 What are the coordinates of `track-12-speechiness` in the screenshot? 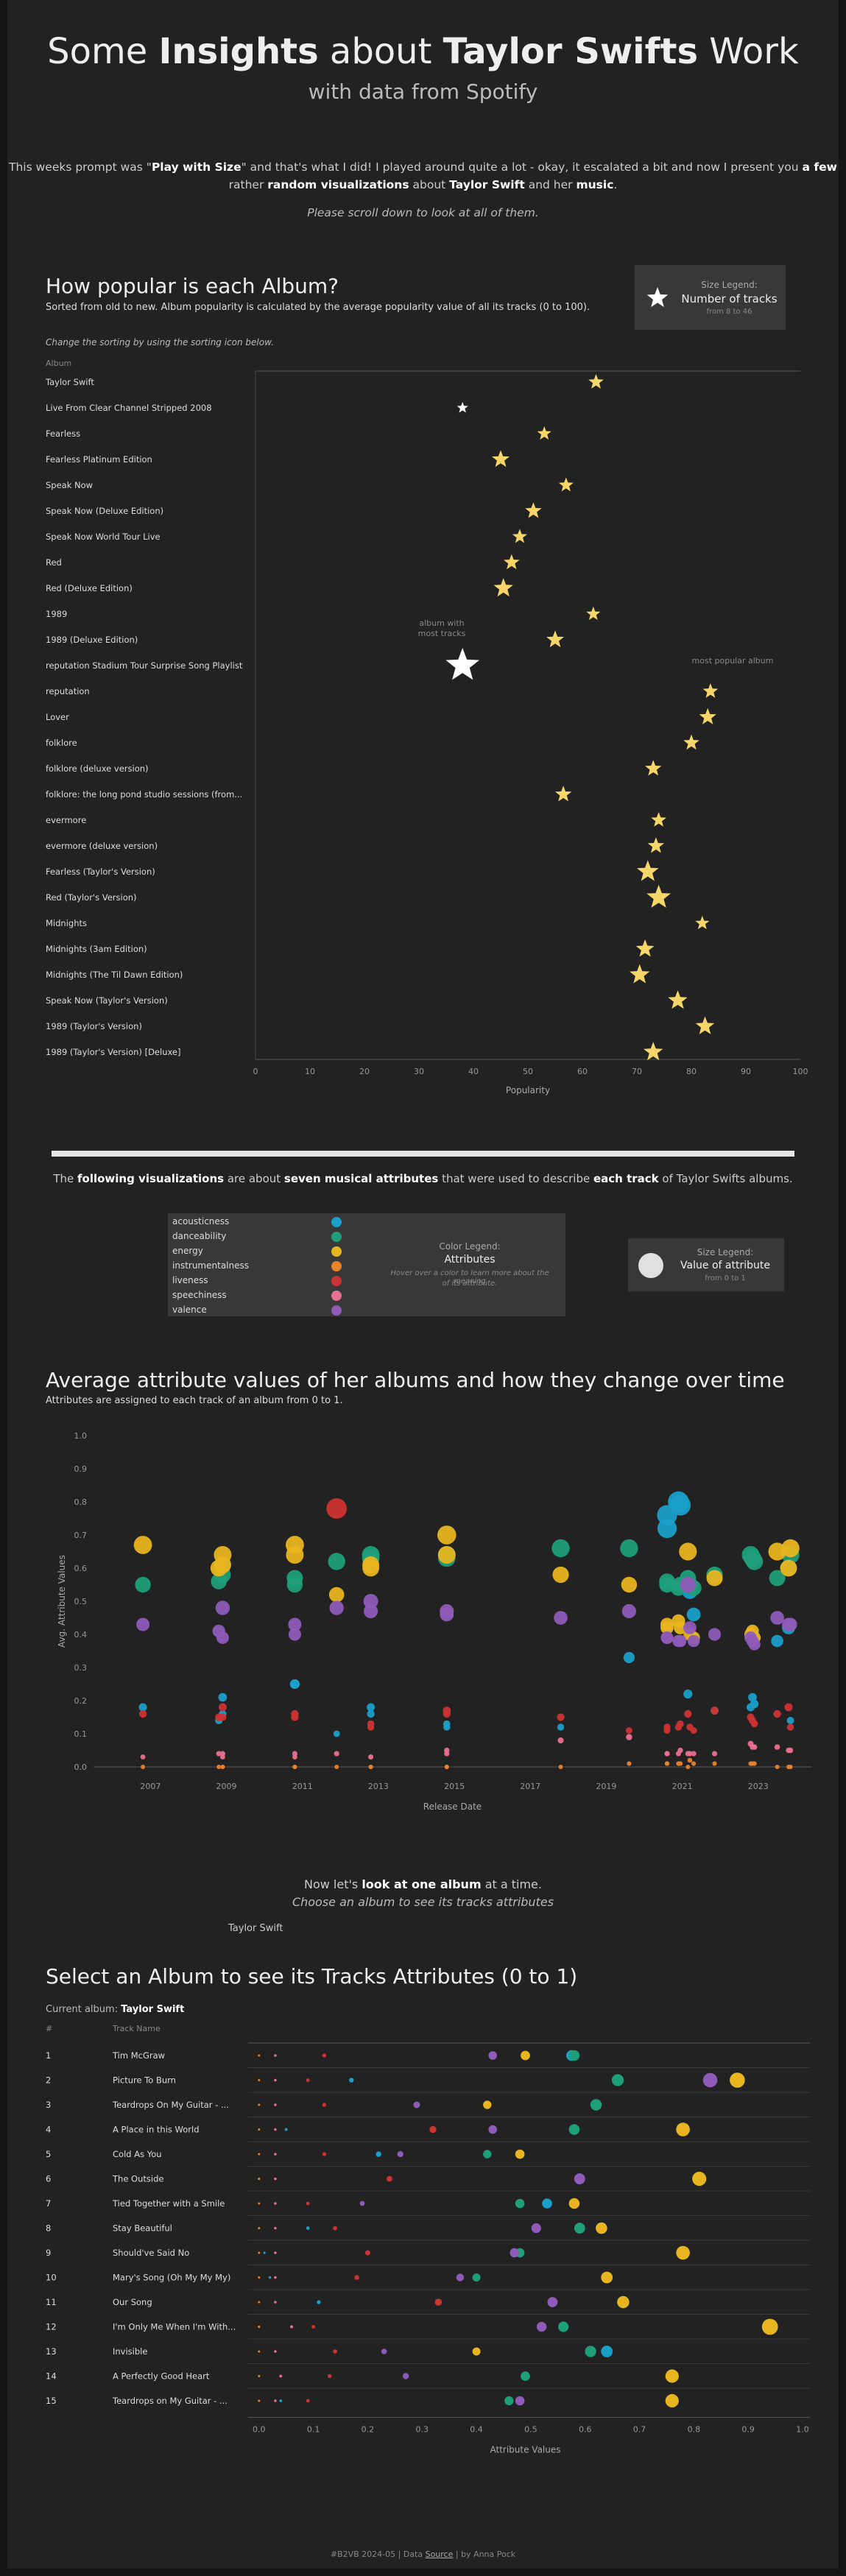 It's located at (292, 2327).